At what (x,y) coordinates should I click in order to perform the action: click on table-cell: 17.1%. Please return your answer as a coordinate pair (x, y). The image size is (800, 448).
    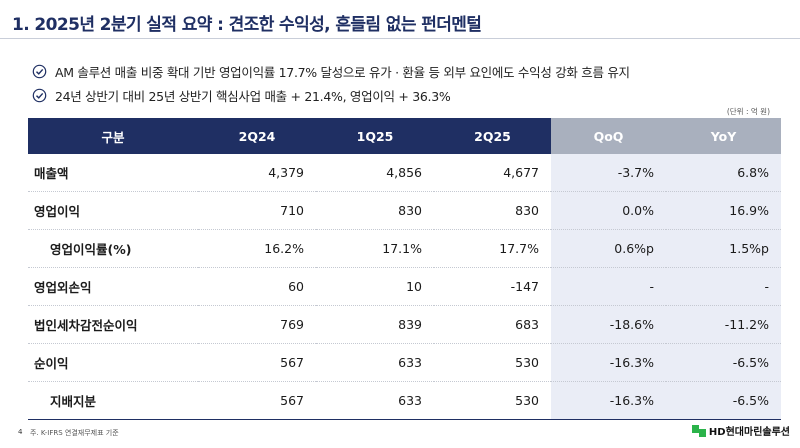
    Looking at the image, I should click on (375, 248).